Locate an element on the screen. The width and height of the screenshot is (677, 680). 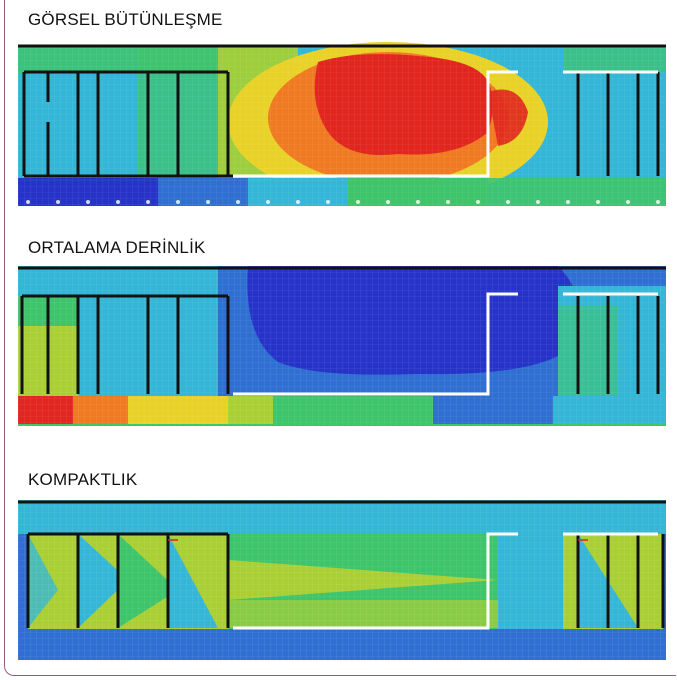
panel-title-compactness: KOMPAKTLIK is located at coordinates (83, 479).